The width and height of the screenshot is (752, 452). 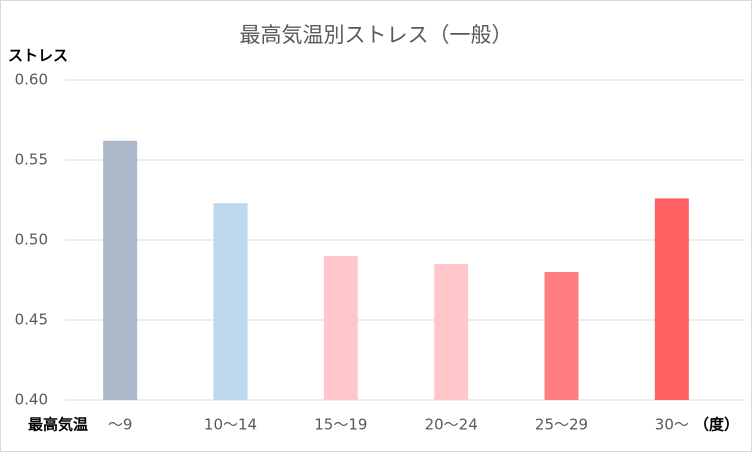 I want to click on x-tick-label: 15～19, so click(x=340, y=425).